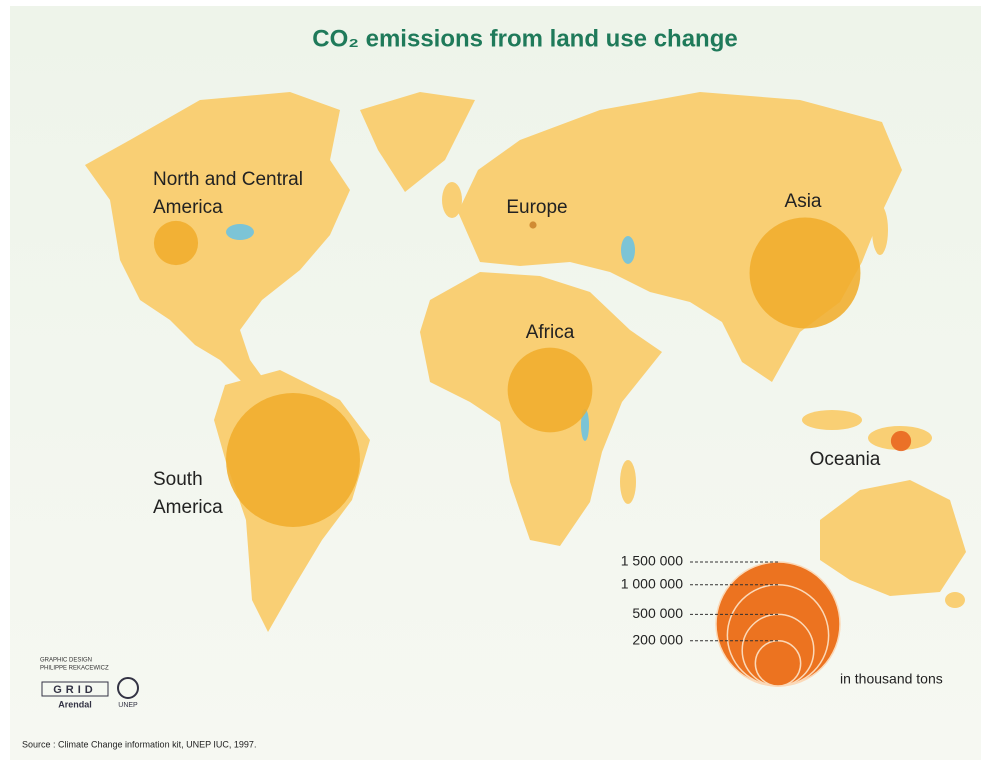 The height and width of the screenshot is (771, 991). What do you see at coordinates (550, 332) in the screenshot?
I see `region-label: Africa` at bounding box center [550, 332].